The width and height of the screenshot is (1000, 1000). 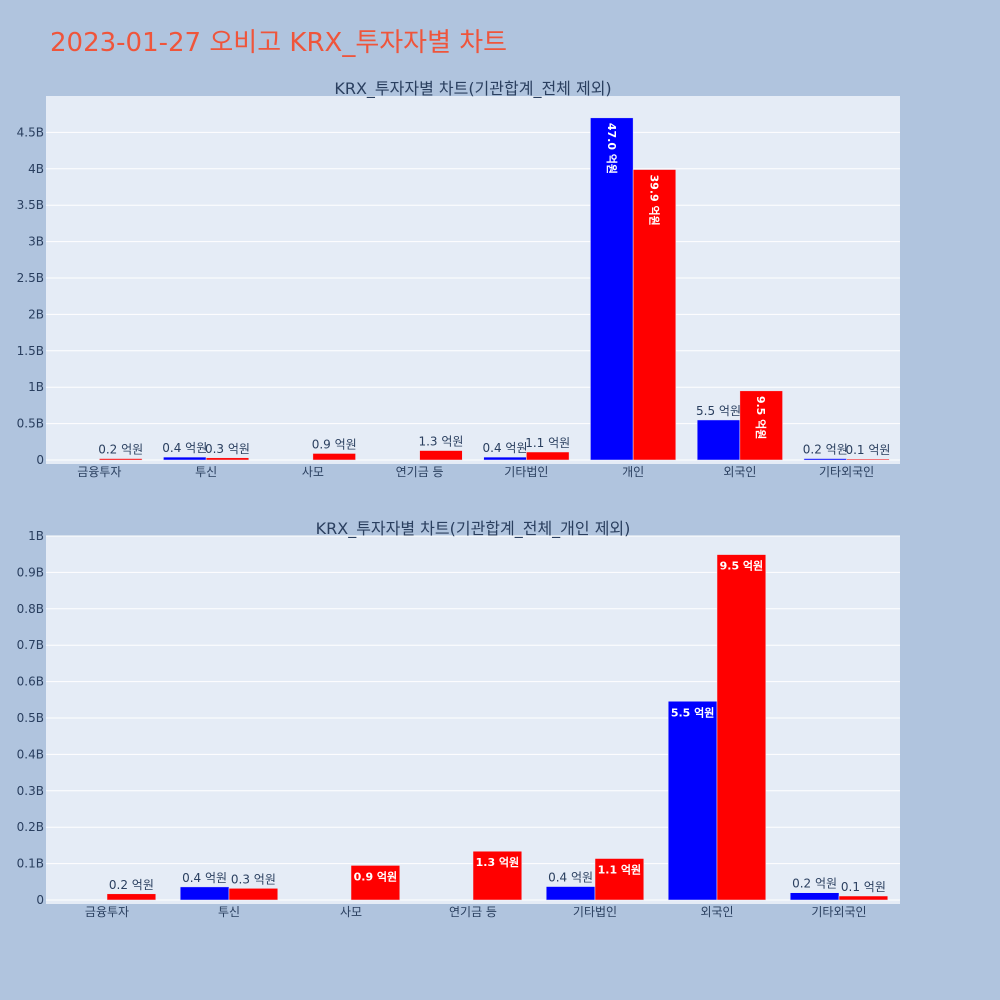 What do you see at coordinates (227, 449) in the screenshot?
I see `chart-1-data-label: 0.3 억원` at bounding box center [227, 449].